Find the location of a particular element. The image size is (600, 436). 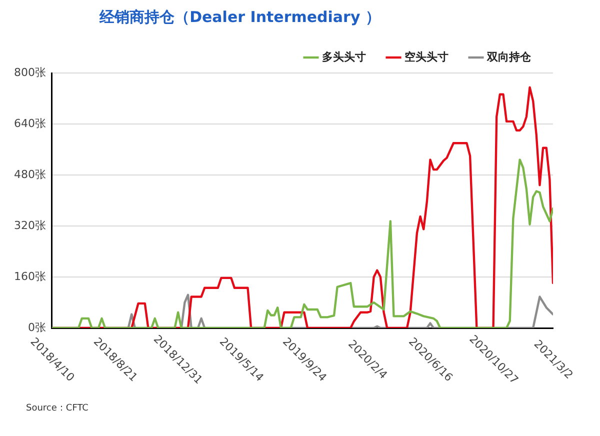

y-tick-label: 0张 is located at coordinates (37, 327).